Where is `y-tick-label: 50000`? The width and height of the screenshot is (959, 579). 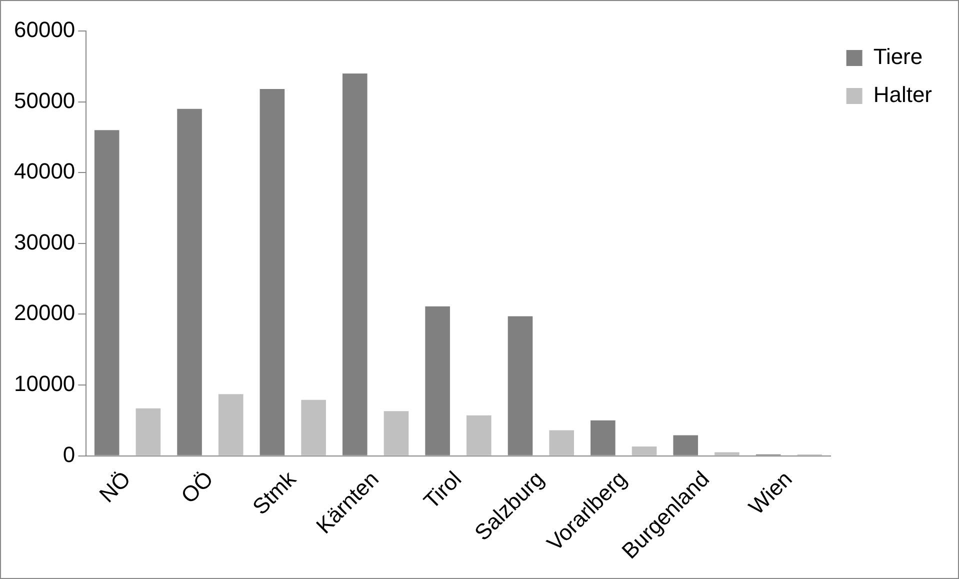
y-tick-label: 50000 is located at coordinates (45, 100).